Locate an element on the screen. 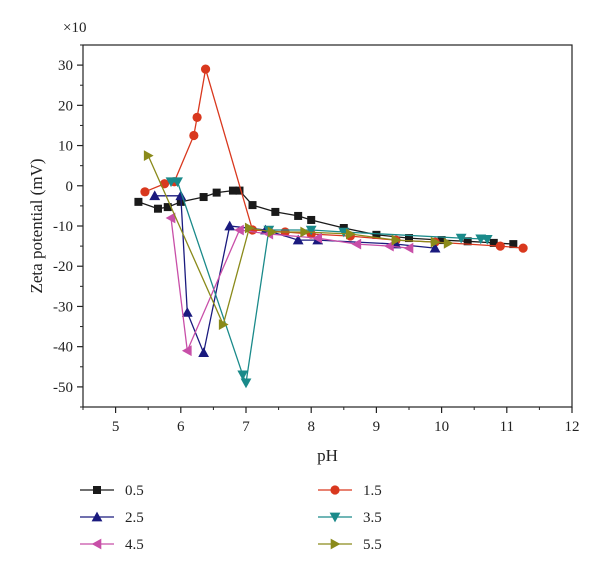 This screenshot has width=600, height=567. legend-item: 4.5 is located at coordinates (112, 545).